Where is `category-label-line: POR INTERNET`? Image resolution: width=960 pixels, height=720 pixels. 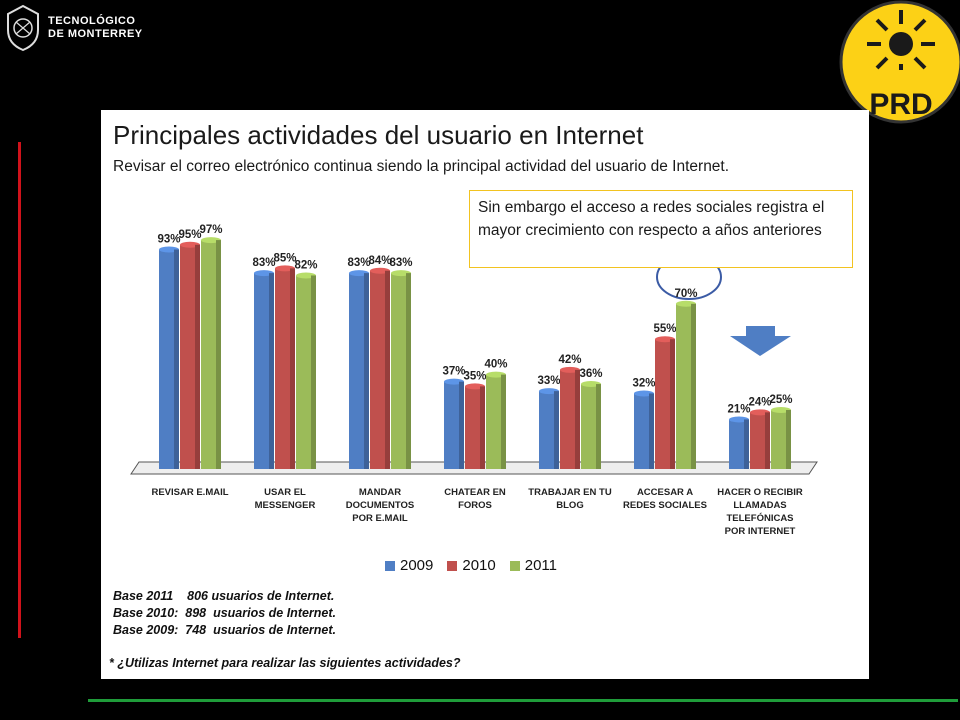 category-label-line: POR INTERNET is located at coordinates (760, 531).